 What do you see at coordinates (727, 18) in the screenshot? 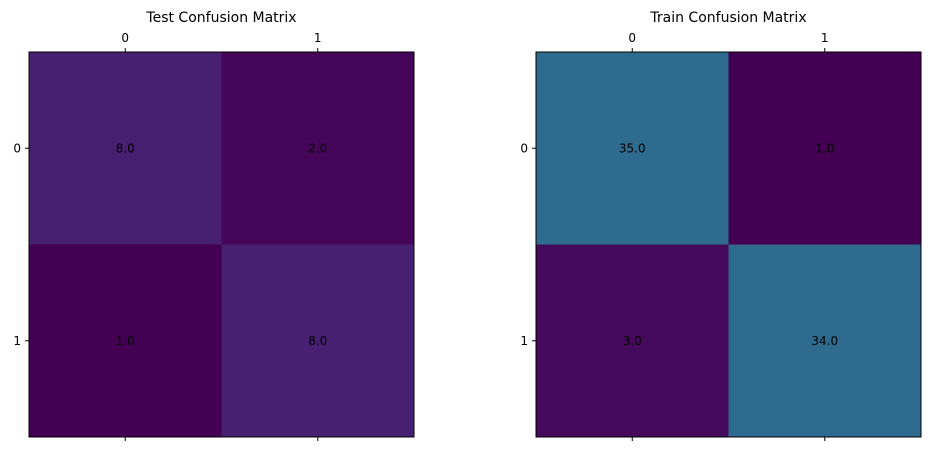
I see `chart-title: Train Confusion Matrix` at bounding box center [727, 18].